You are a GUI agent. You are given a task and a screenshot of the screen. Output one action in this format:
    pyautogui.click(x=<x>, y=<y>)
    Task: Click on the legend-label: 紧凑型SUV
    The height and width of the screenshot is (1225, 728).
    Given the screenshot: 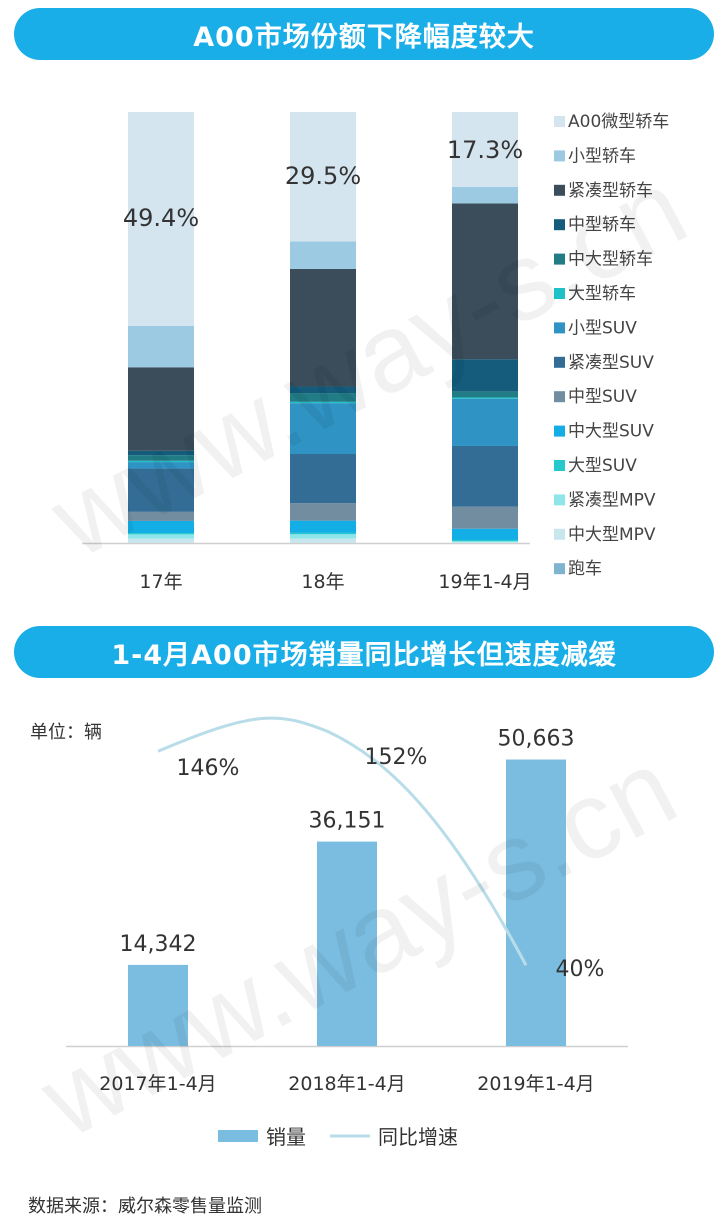 What is the action you would take?
    pyautogui.click(x=611, y=363)
    